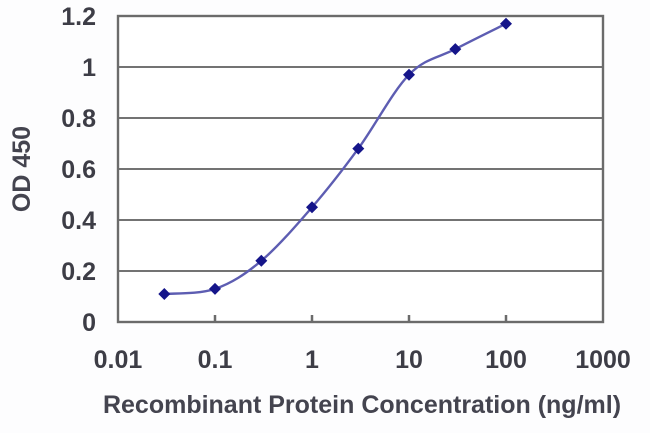 The width and height of the screenshot is (650, 433). Describe the element at coordinates (360, 318) in the screenshot. I see `x-tick-marks` at that location.